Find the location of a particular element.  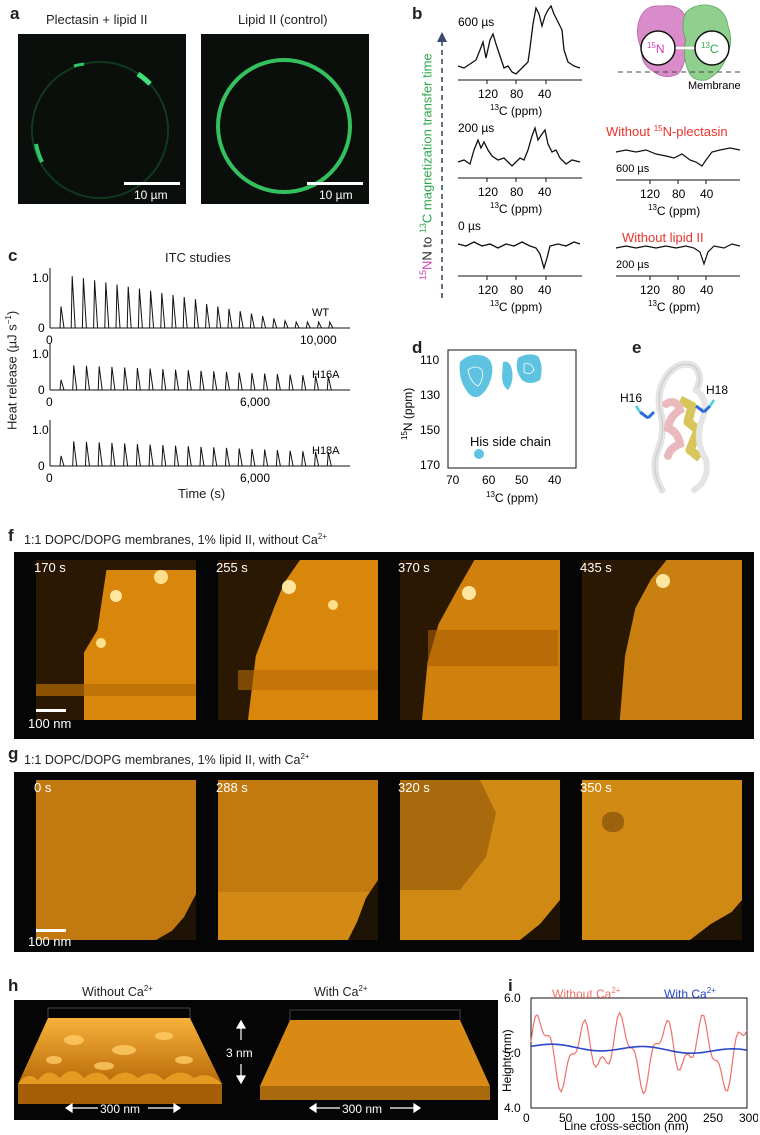

vesicle-ring is located at coordinates (284, 126).